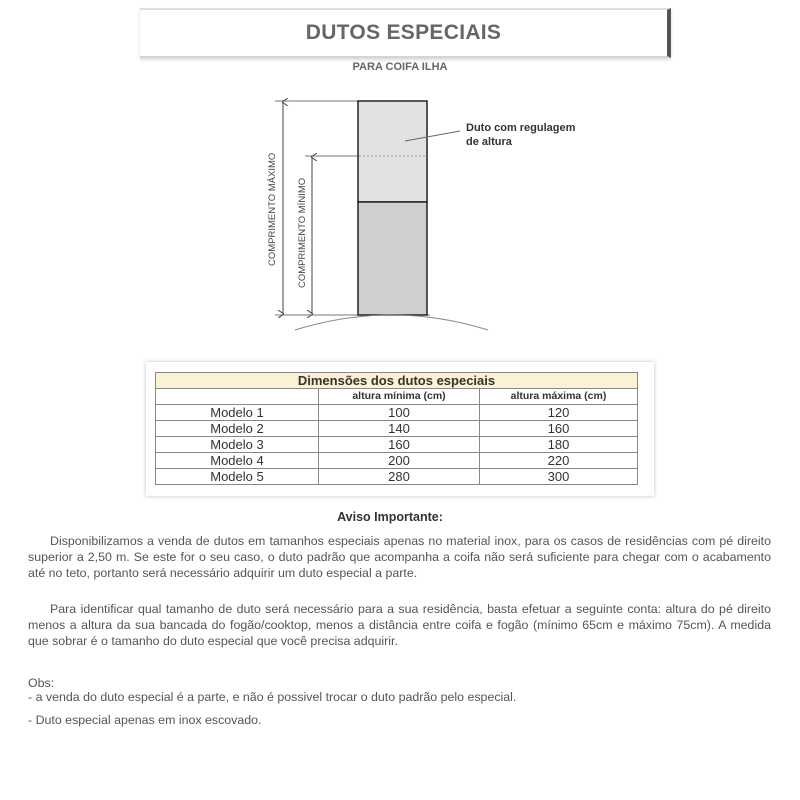 The width and height of the screenshot is (800, 800). What do you see at coordinates (302, 233) in the screenshot?
I see `min-length-label: COMPRIMENTO MÍNIMO` at bounding box center [302, 233].